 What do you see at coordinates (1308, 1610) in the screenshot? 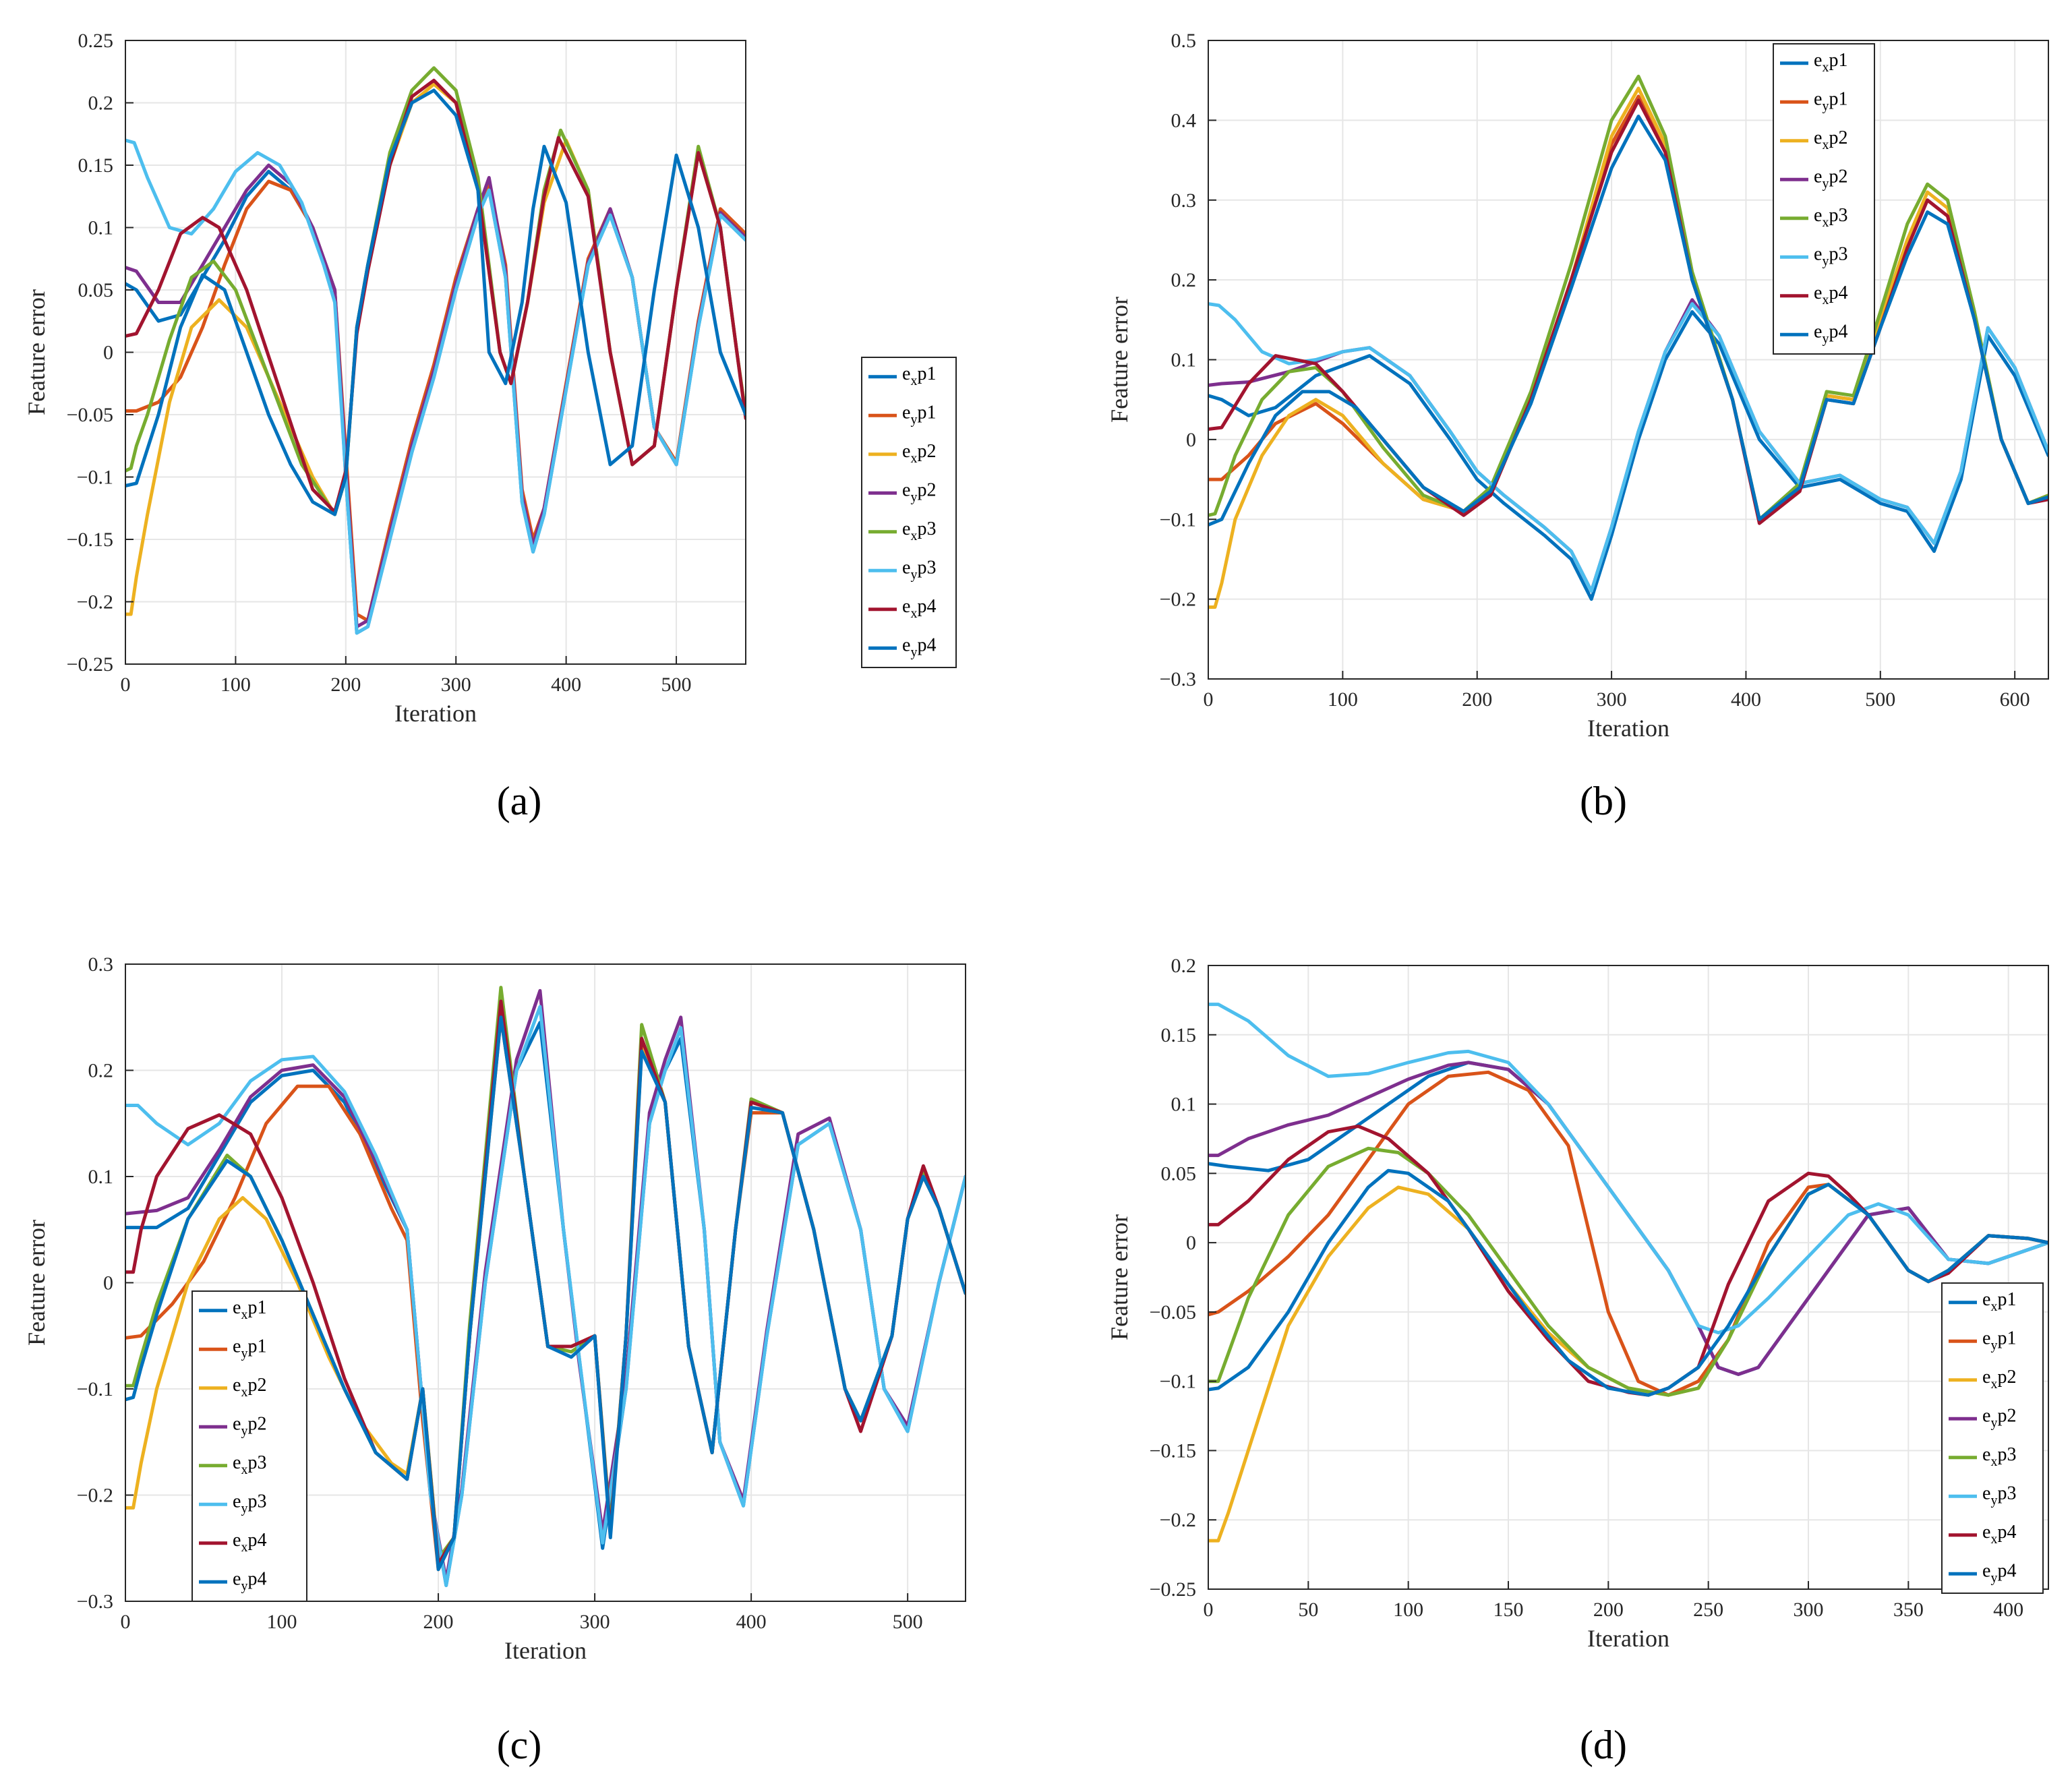
I see `x-tick-label: 50` at bounding box center [1308, 1610].